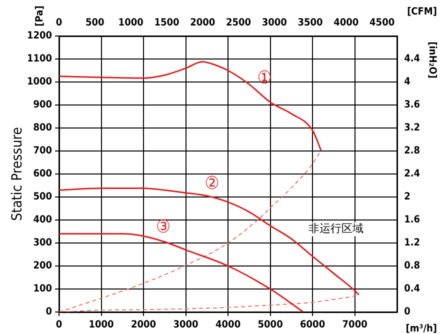 Image resolution: width=441 pixels, height=334 pixels. I want to click on series-label: ③, so click(163, 227).